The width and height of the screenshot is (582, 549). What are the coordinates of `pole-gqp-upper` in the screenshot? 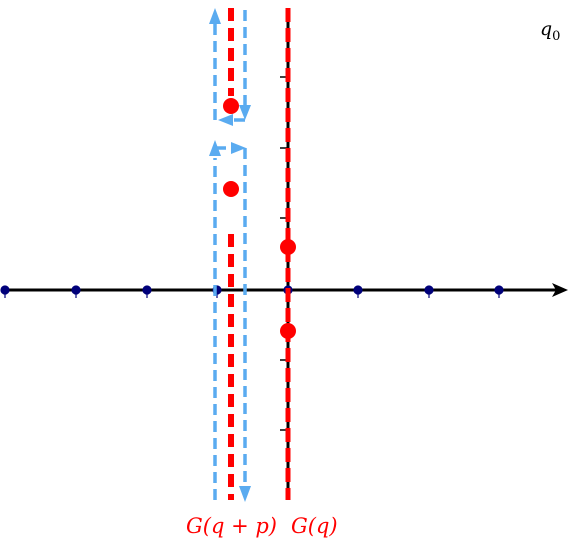 It's located at (231, 106).